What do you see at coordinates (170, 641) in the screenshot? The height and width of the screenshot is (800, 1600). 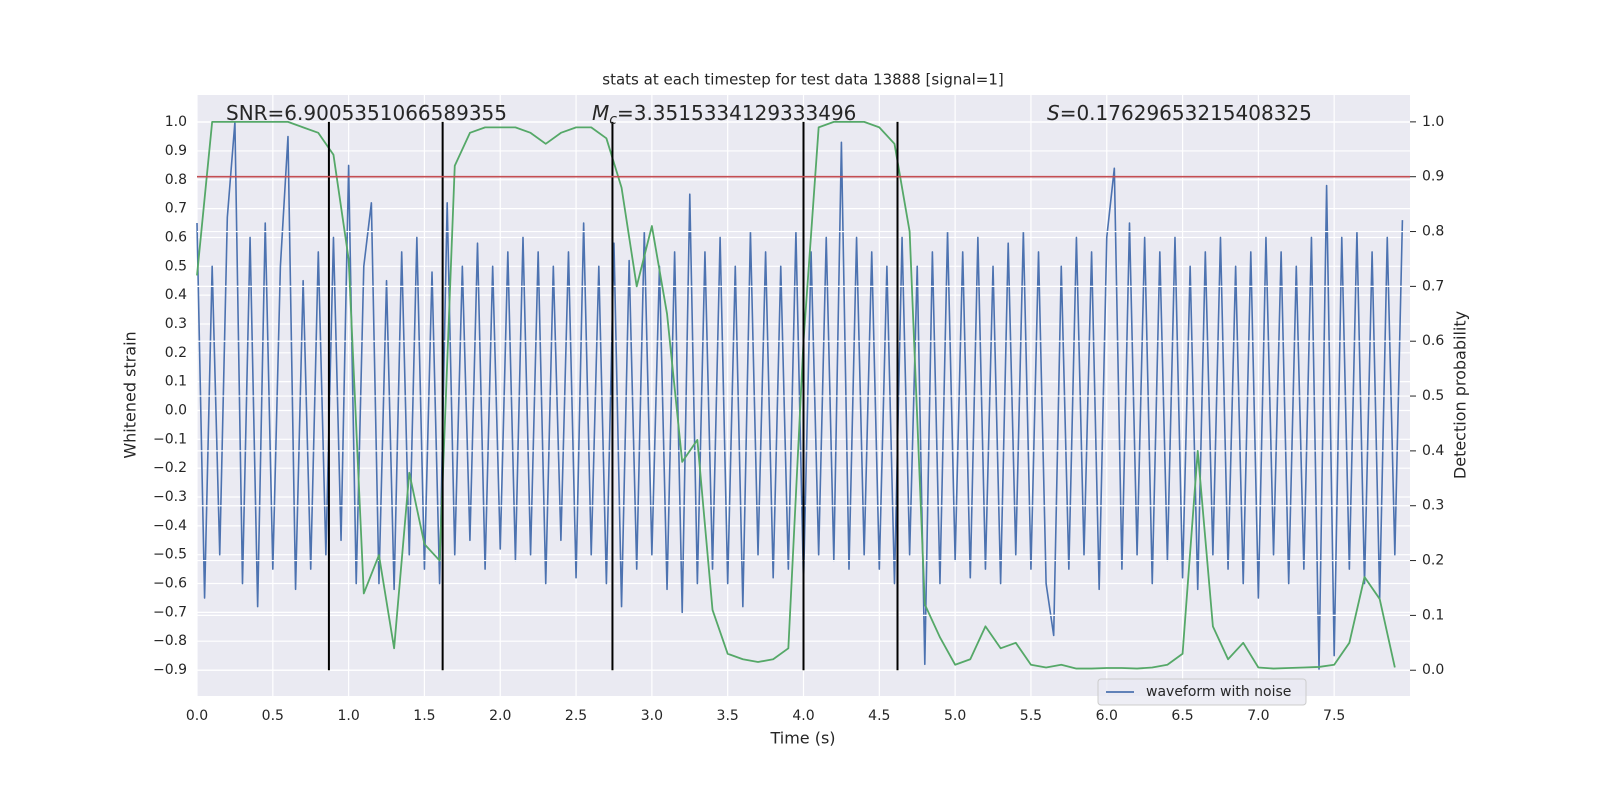 I see `y-tick-label: −0.8` at bounding box center [170, 641].